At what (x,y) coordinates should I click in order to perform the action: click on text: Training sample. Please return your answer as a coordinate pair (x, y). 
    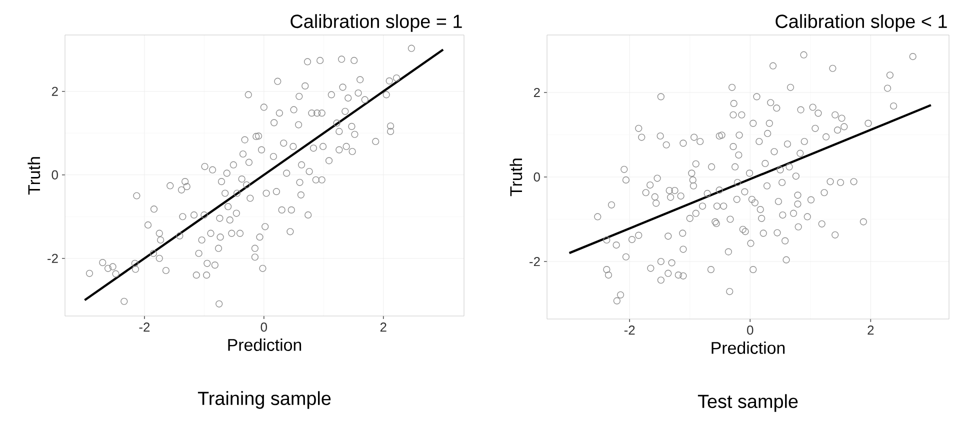
    Looking at the image, I should click on (264, 400).